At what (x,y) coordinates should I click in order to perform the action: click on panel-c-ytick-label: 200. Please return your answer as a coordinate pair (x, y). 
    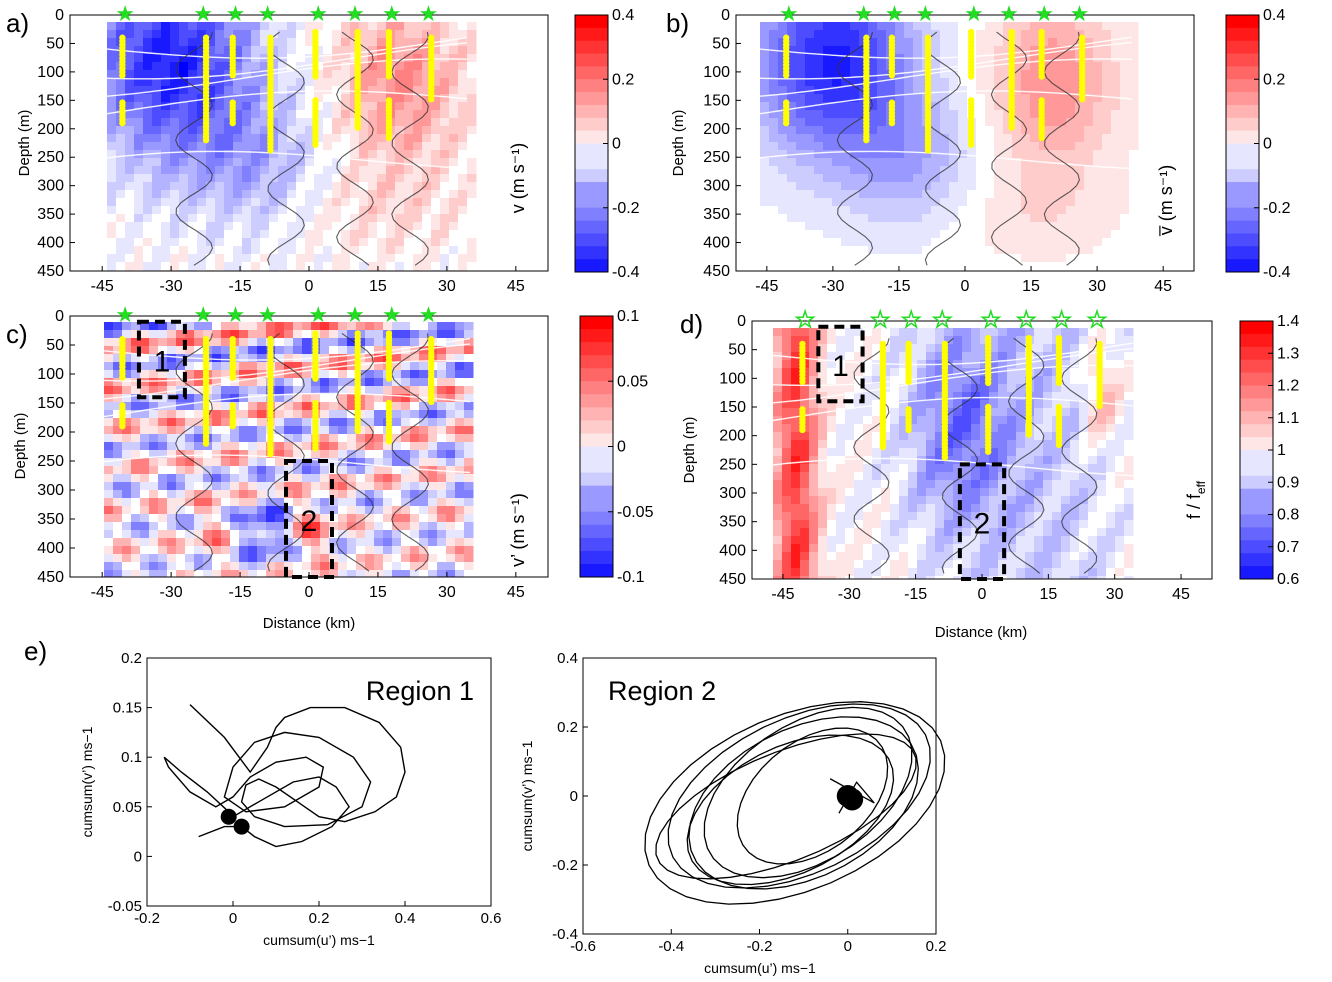
    Looking at the image, I should click on (50, 432).